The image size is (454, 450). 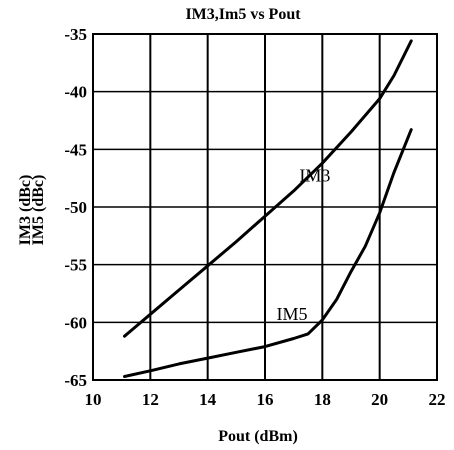 What do you see at coordinates (75, 34) in the screenshot?
I see `y-tick-label: -35` at bounding box center [75, 34].